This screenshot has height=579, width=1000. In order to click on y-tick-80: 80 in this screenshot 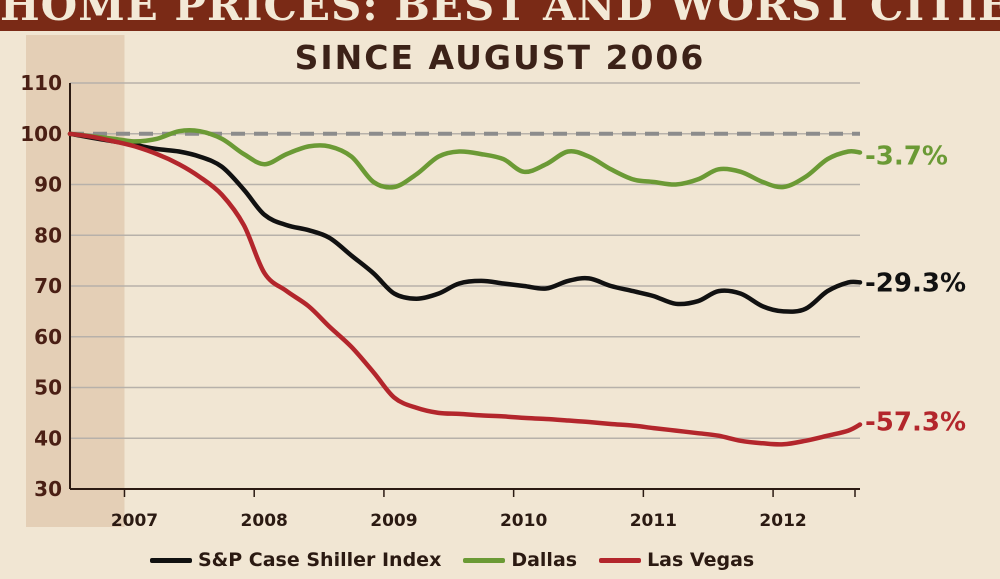, I will do `click(48, 235)`.